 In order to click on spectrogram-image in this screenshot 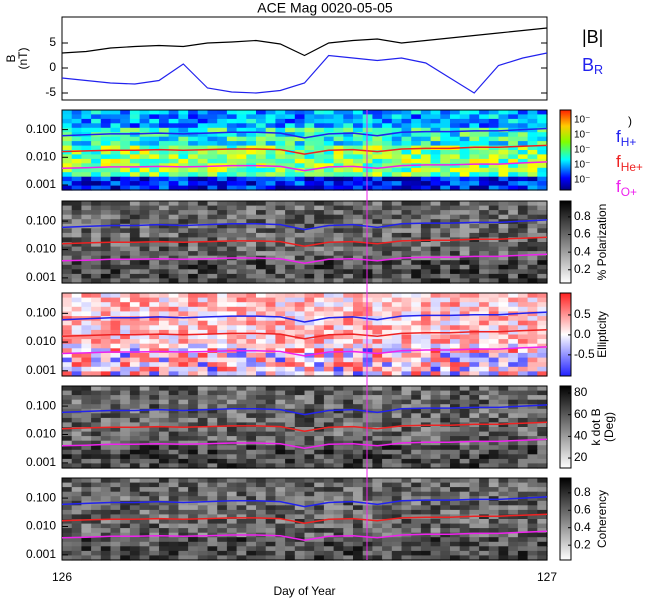, I will do `click(305, 427)`.